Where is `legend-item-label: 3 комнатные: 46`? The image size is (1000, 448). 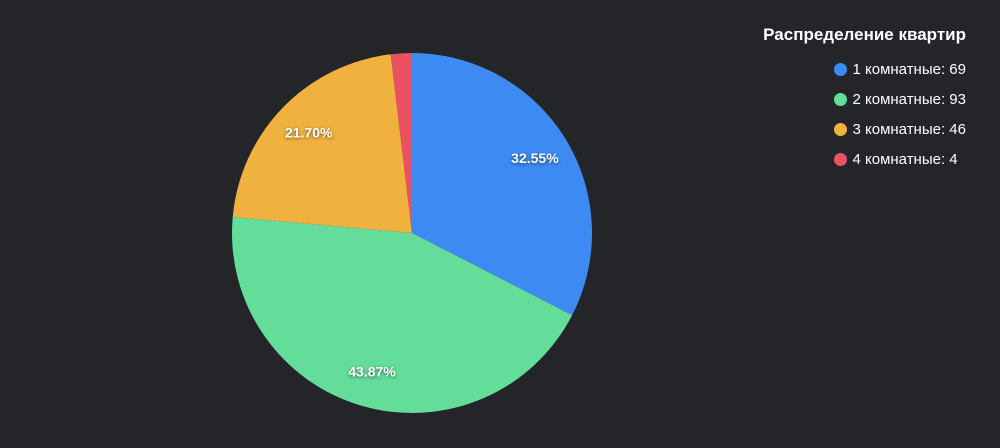 legend-item-label: 3 комнатные: 46 is located at coordinates (909, 129).